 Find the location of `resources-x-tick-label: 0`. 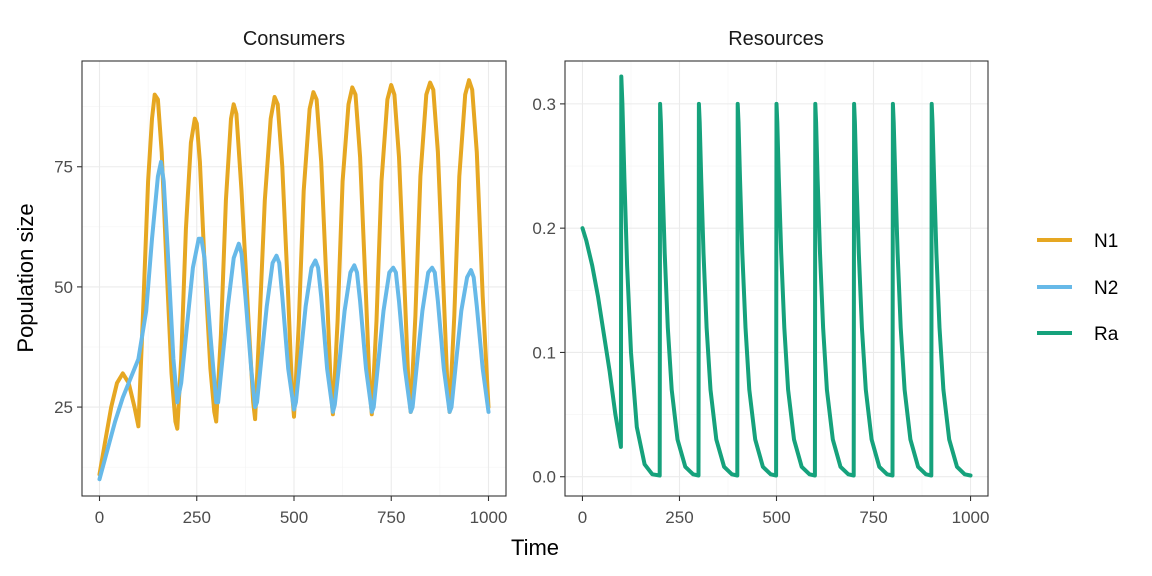

resources-x-tick-label: 0 is located at coordinates (582, 517).